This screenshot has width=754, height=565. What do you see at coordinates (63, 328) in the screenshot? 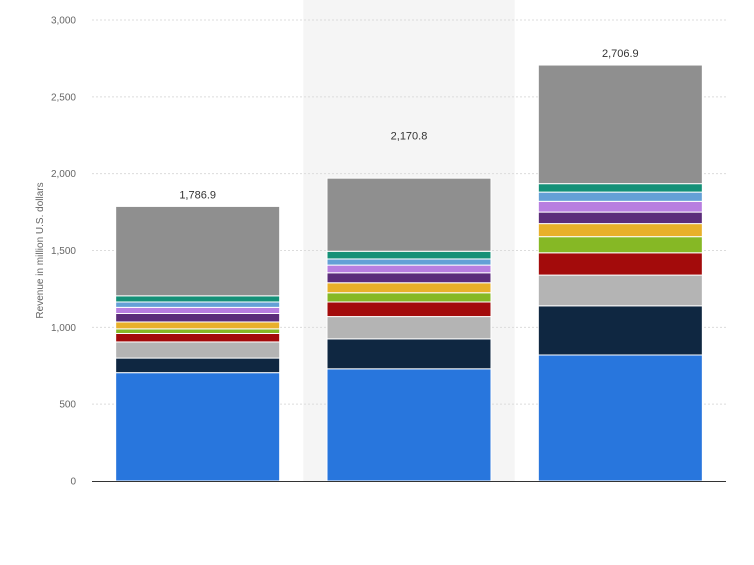
I see `y-tick-label: 1,000` at bounding box center [63, 328].